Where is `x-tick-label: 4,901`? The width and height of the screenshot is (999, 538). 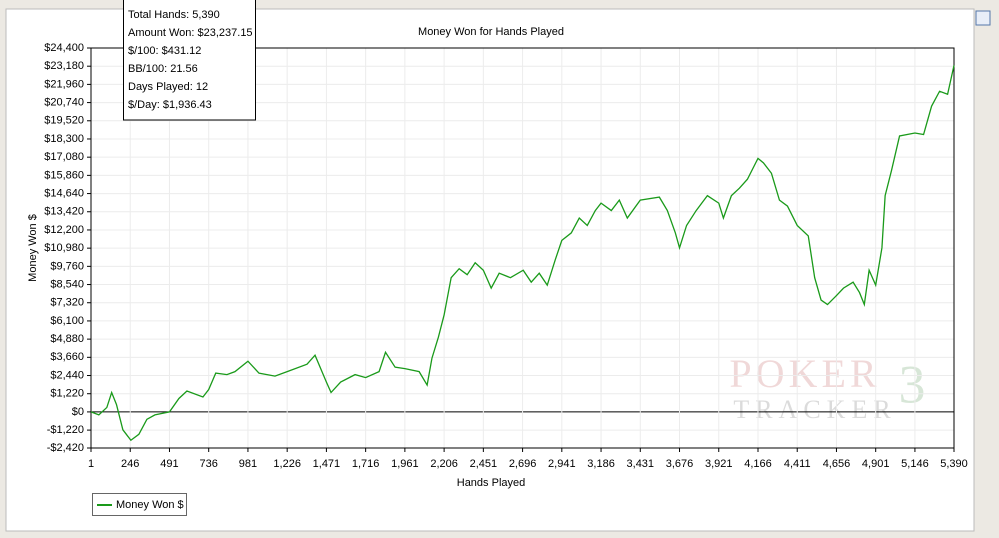 x-tick-label: 4,901 is located at coordinates (876, 464).